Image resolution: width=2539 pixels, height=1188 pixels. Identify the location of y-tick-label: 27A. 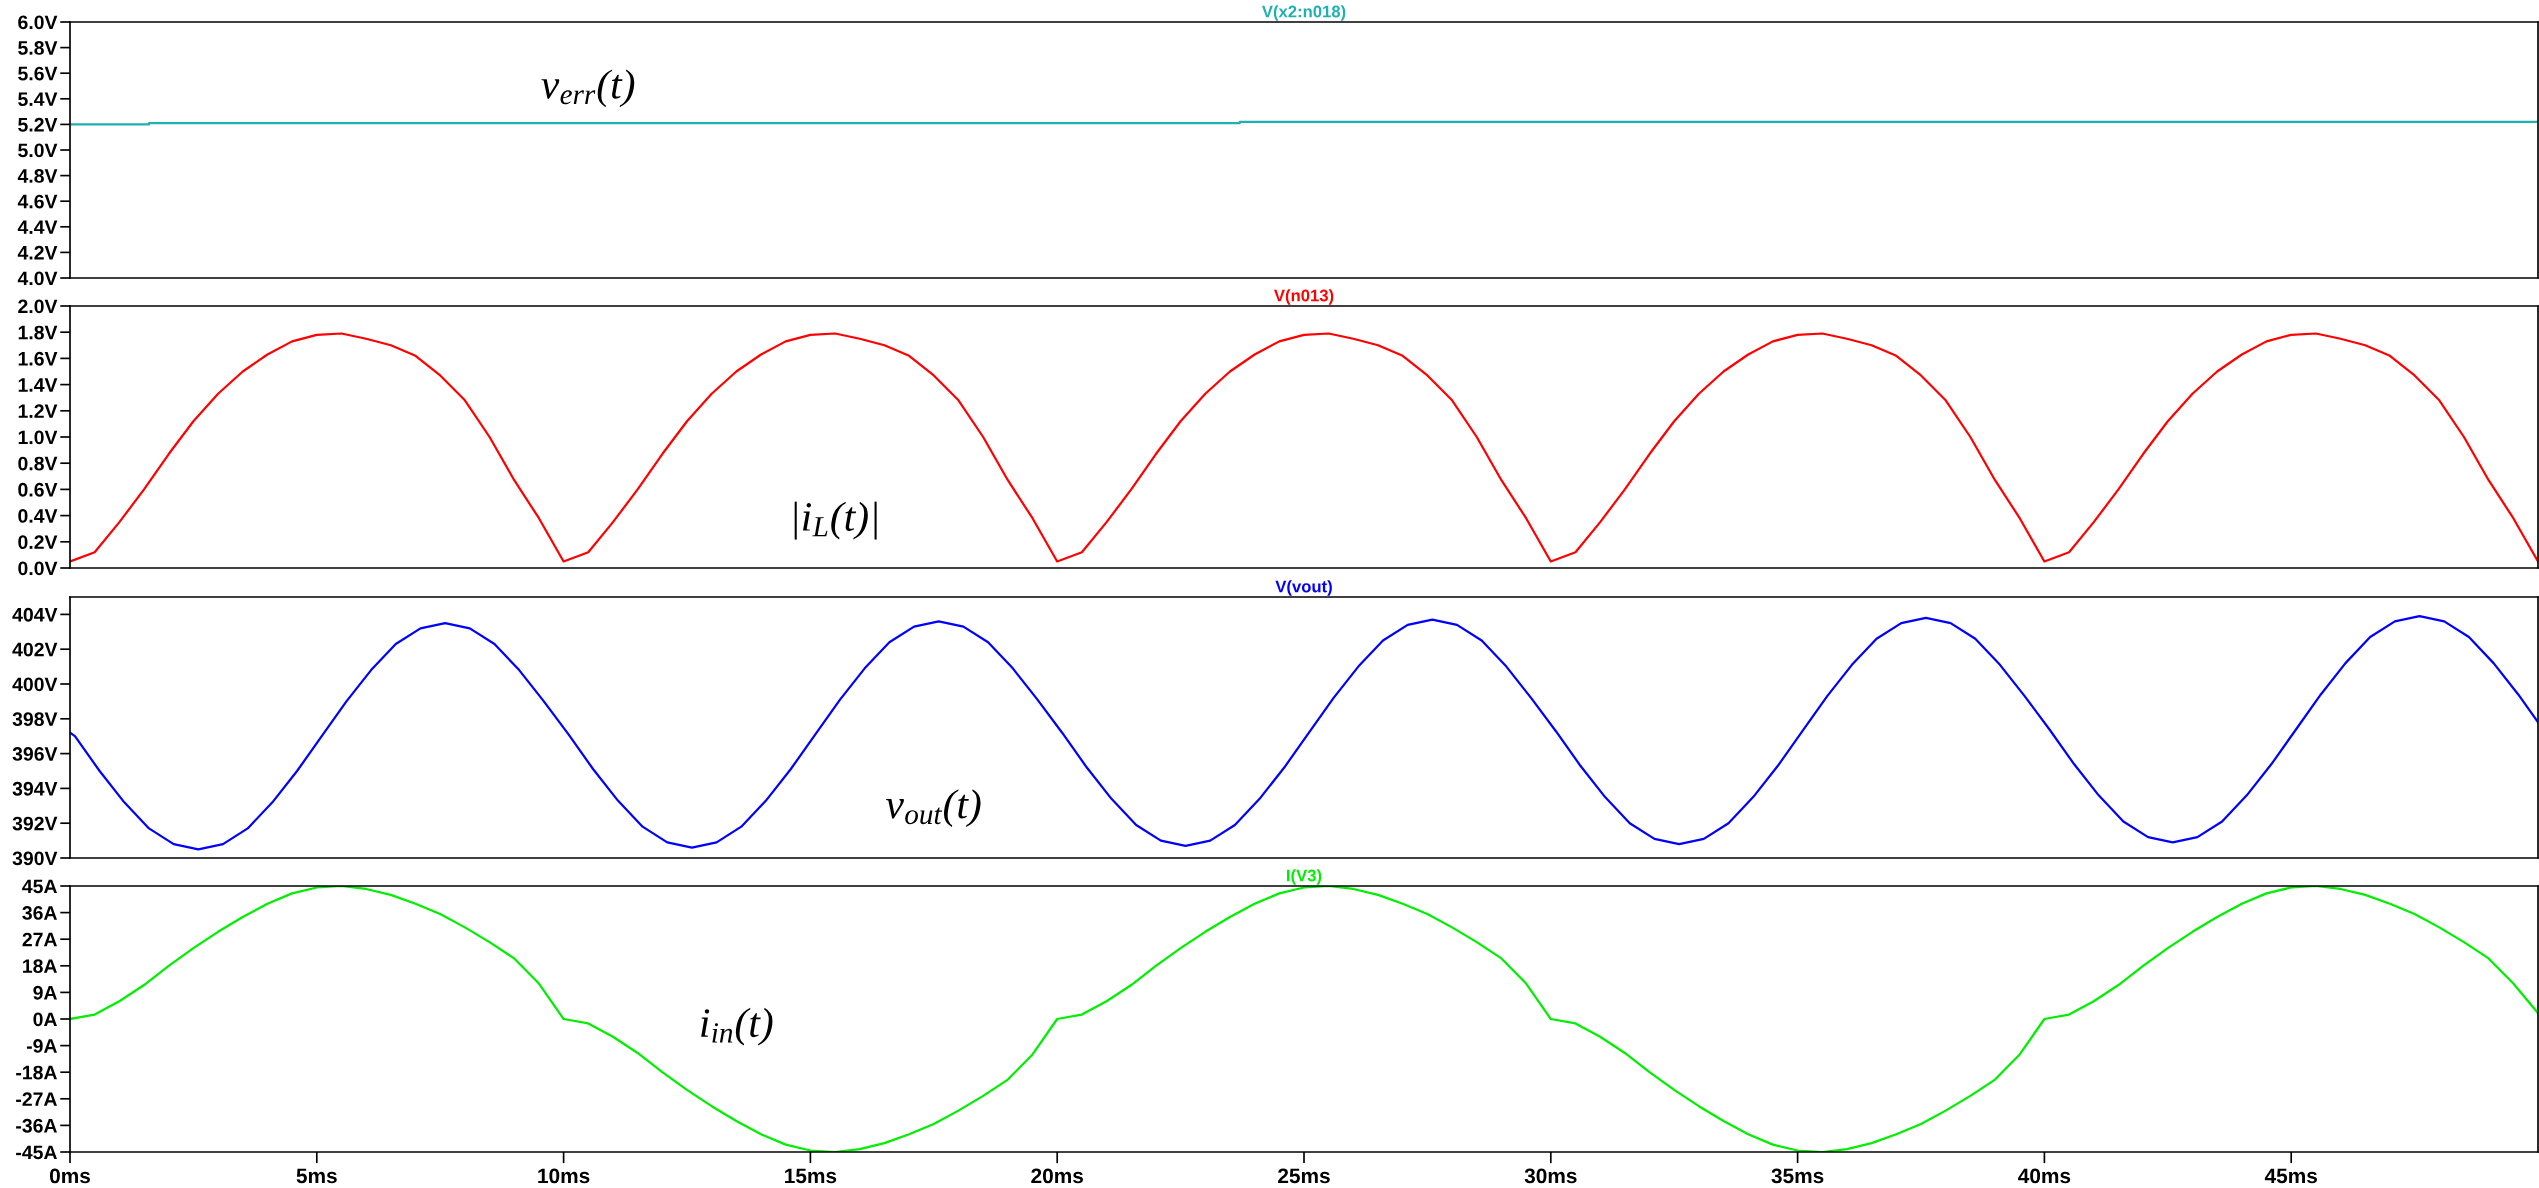
(39, 939).